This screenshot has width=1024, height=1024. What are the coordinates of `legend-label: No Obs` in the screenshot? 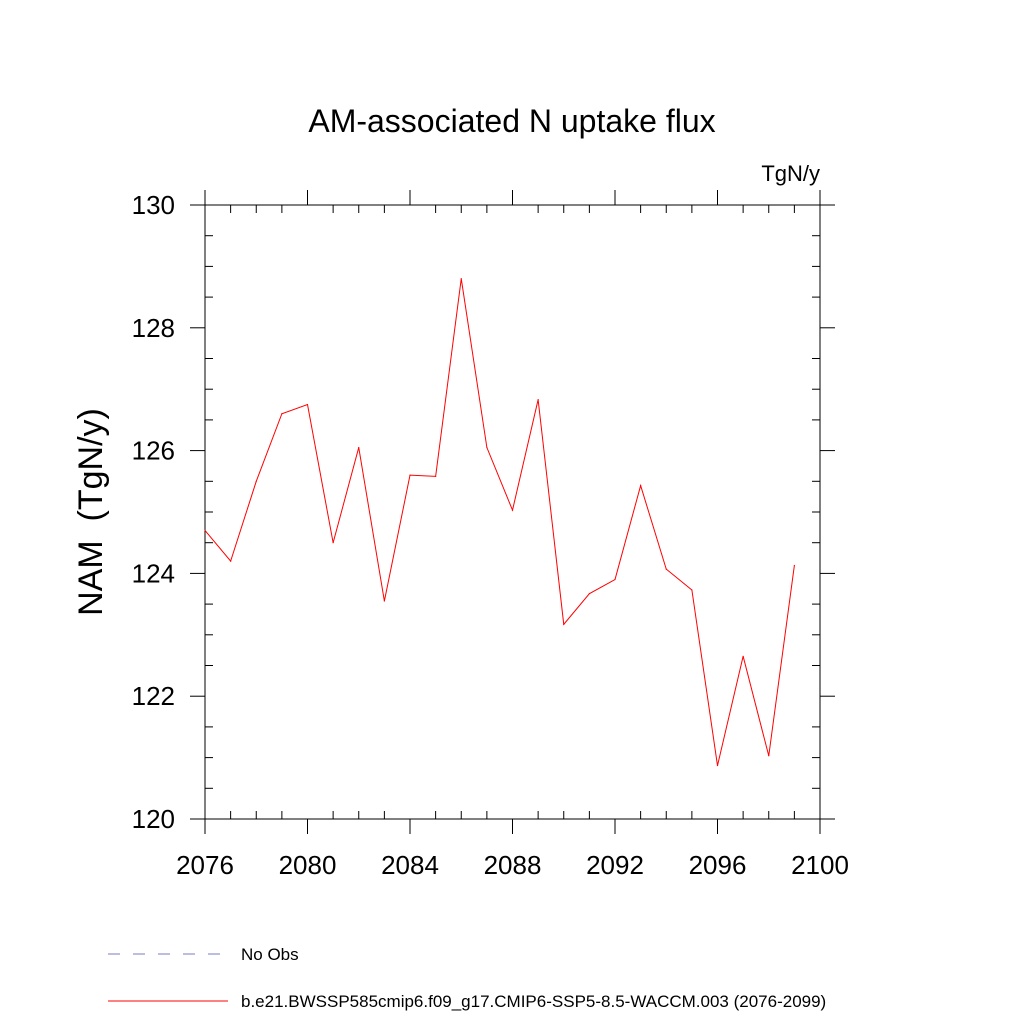 It's located at (270, 954).